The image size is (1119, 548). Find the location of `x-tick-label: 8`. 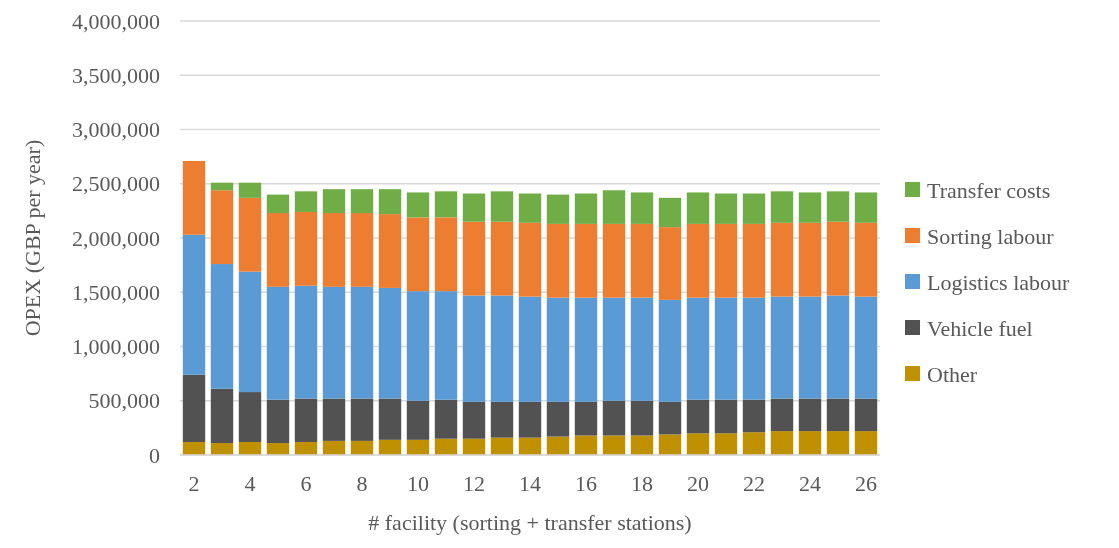

x-tick-label: 8 is located at coordinates (362, 483).